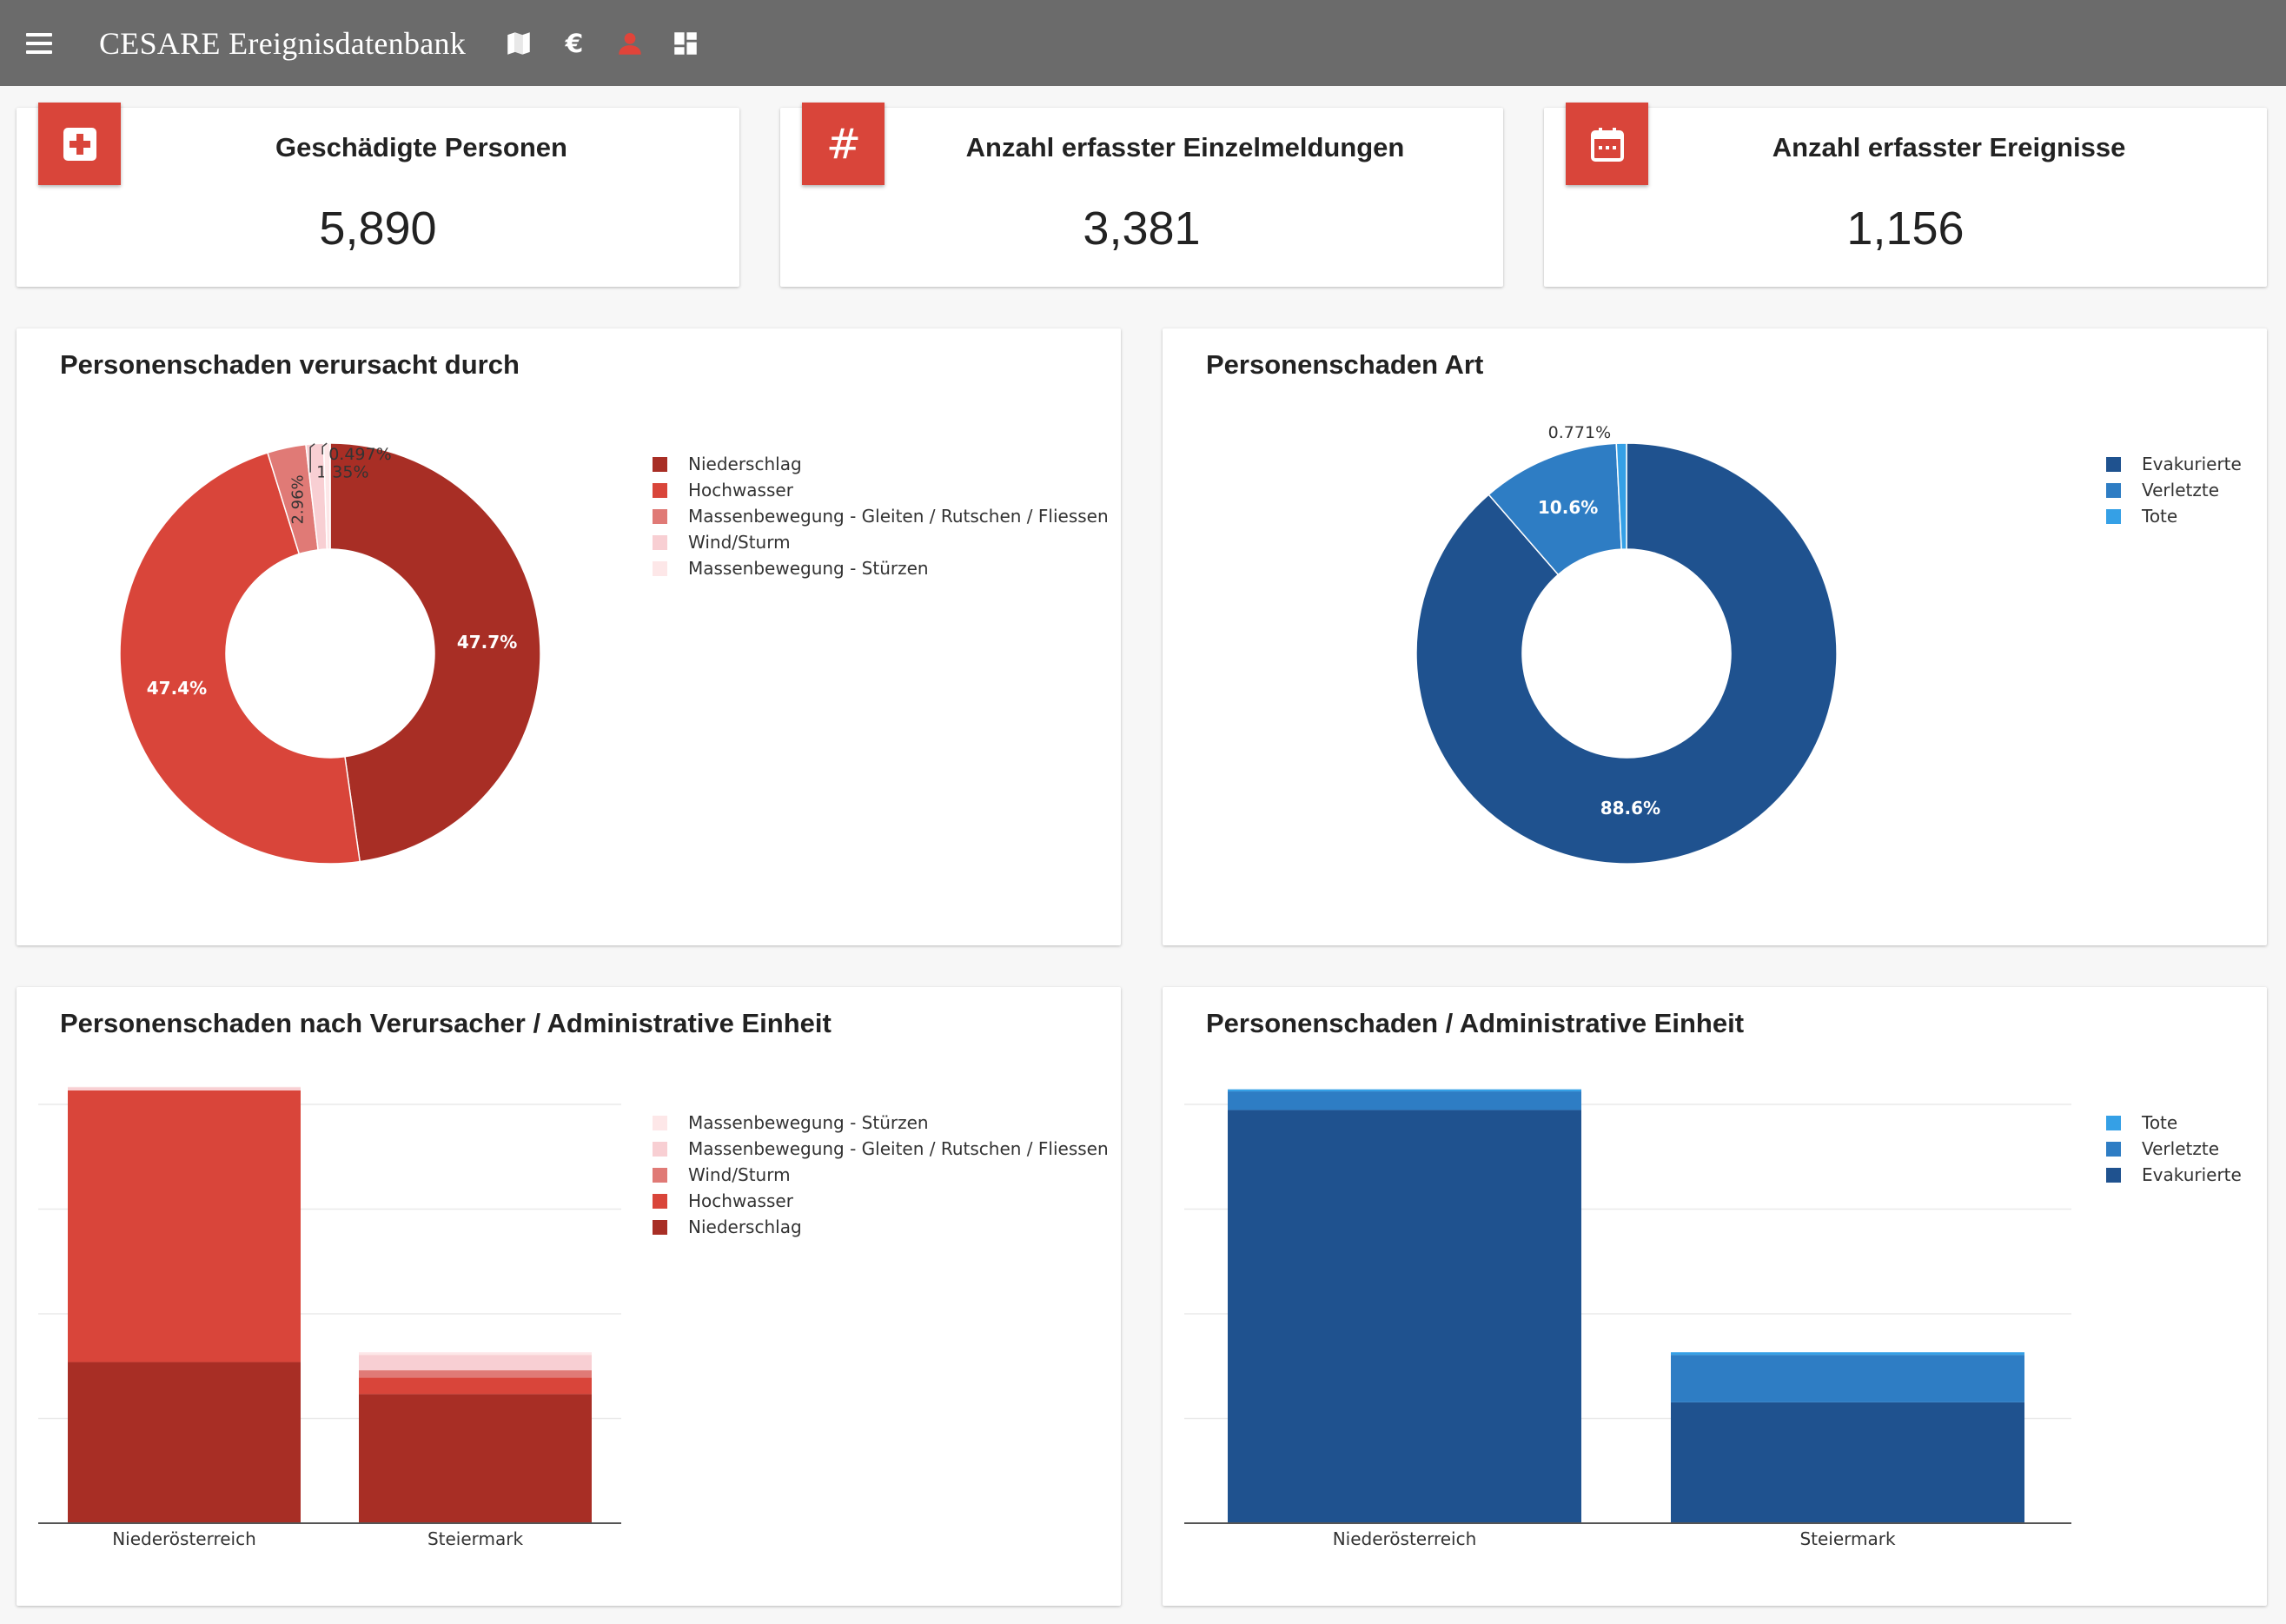  I want to click on bar-hochwasser-steiermark, so click(475, 1386).